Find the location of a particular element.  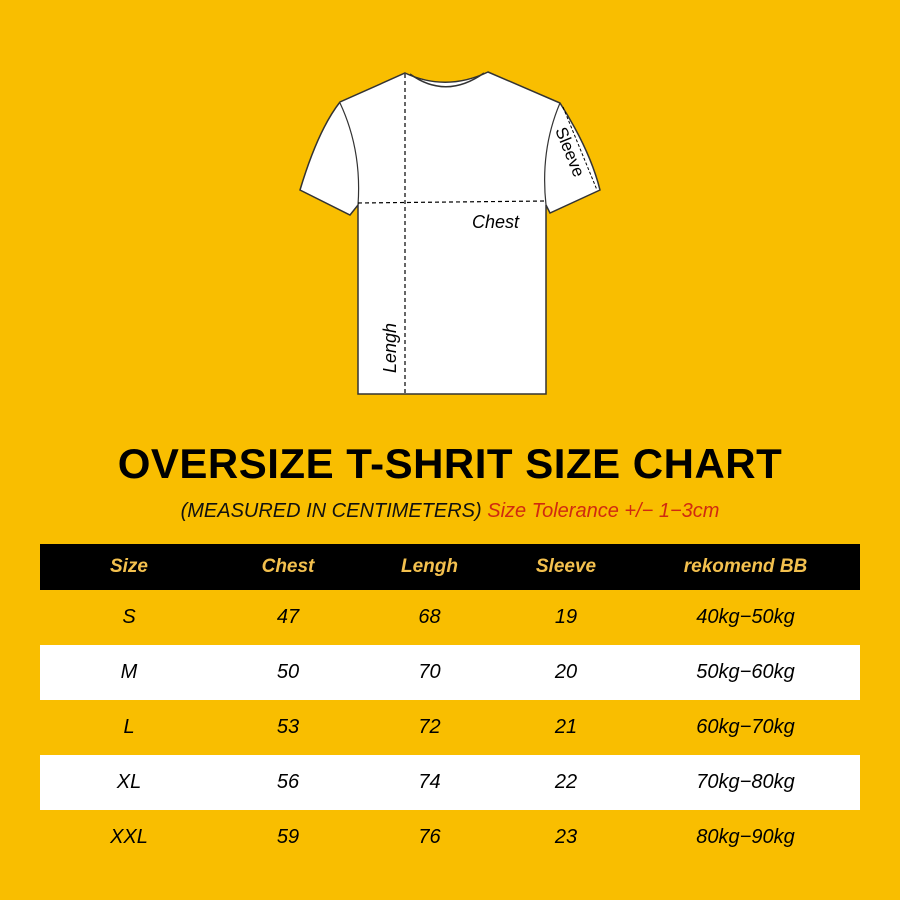

left-sleeve-seam is located at coordinates (349, 154).